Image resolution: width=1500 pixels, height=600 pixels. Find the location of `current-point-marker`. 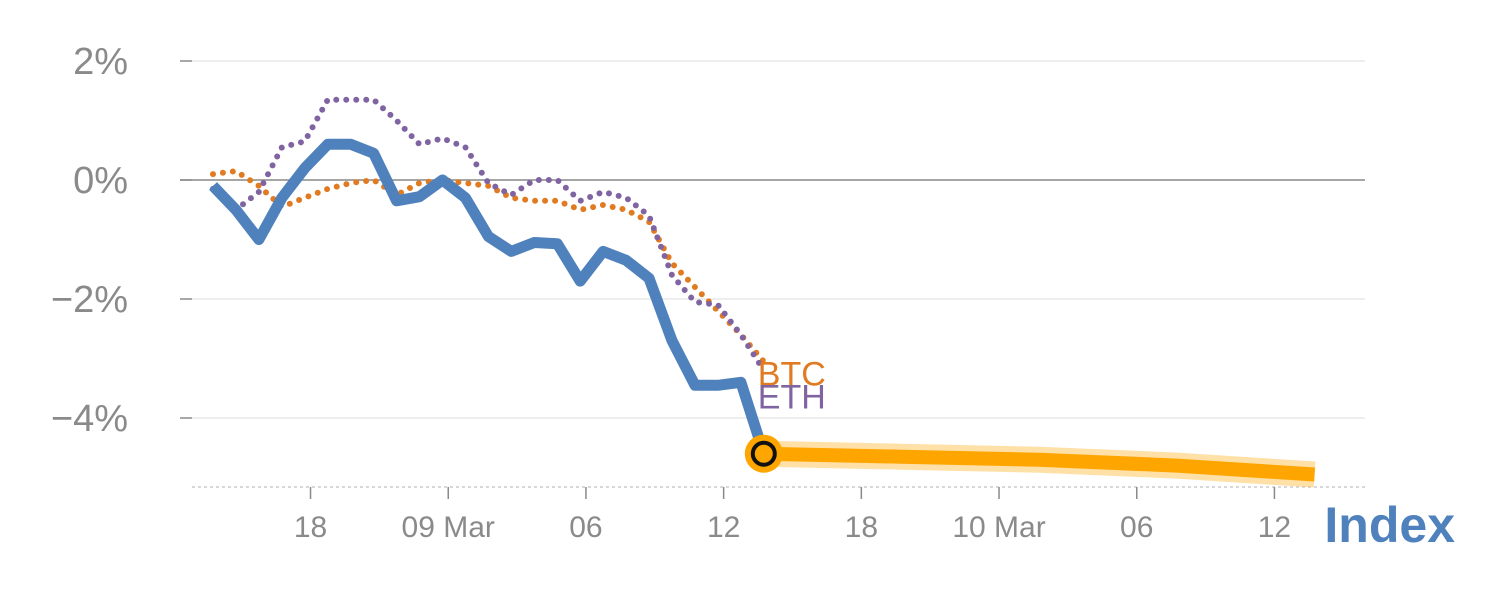

current-point-marker is located at coordinates (763, 453).